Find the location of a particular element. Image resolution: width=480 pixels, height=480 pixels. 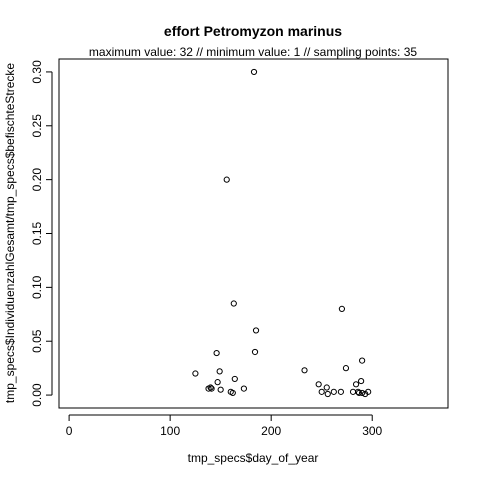

x-tick-label: 300 is located at coordinates (372, 431).